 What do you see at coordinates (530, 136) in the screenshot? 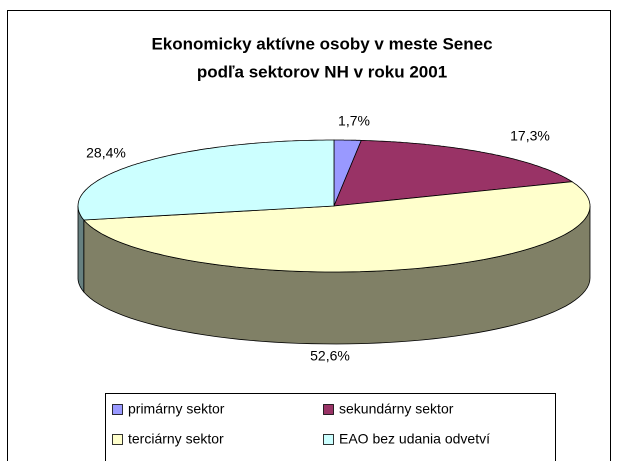
I see `data-label: 17,3%` at bounding box center [530, 136].